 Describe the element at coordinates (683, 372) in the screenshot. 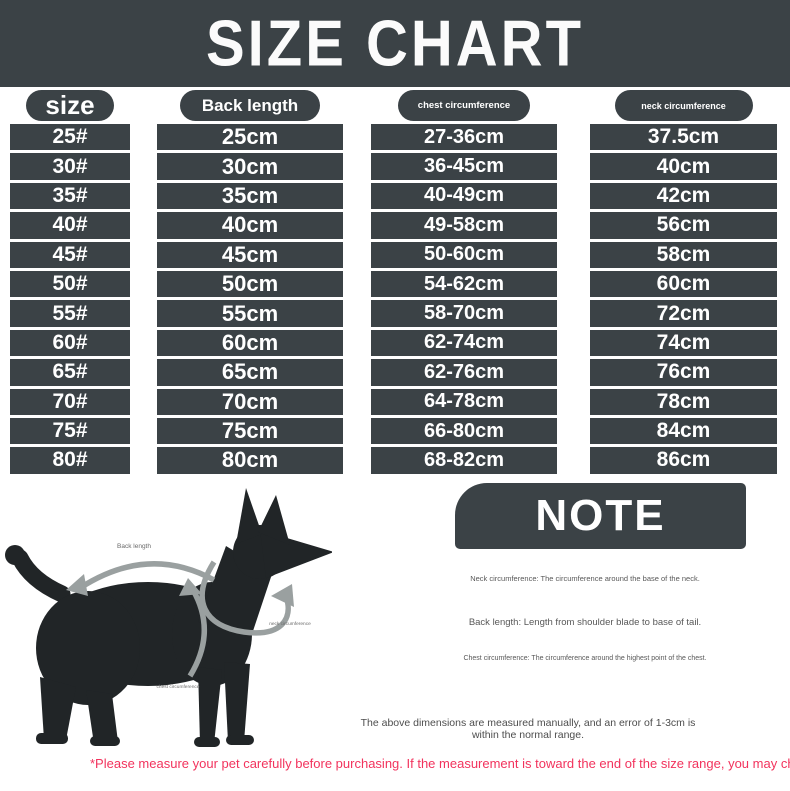

I see `table-cell: 76cm` at that location.